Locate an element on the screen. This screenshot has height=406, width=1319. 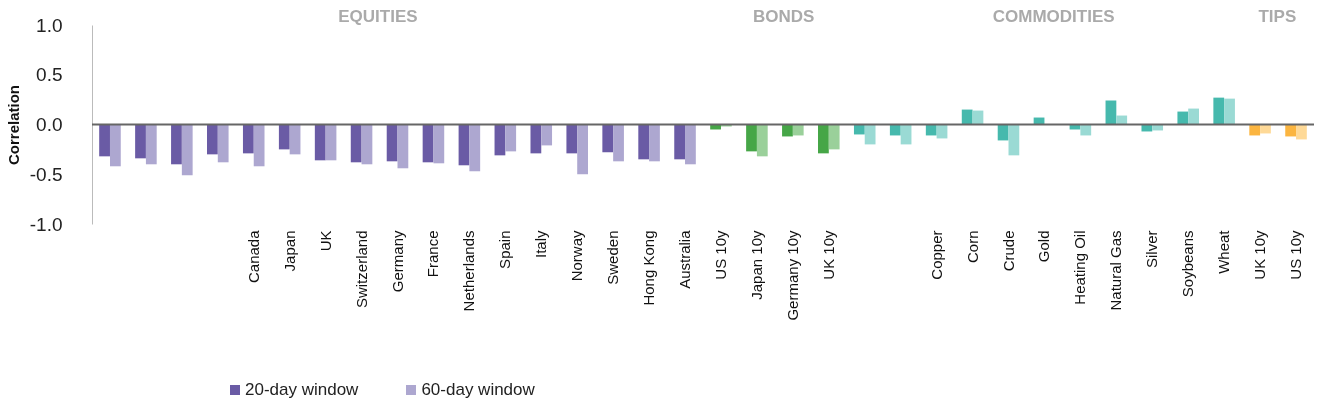
x-tick-label: Germany is located at coordinates (397, 261).